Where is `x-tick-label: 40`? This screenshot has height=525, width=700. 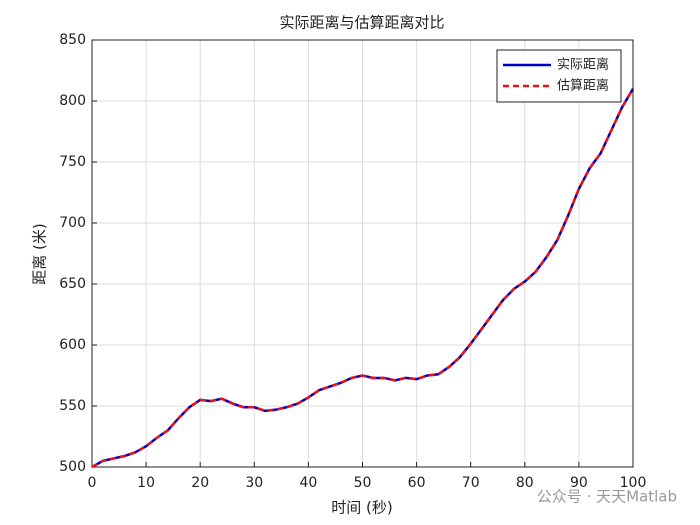
x-tick-label: 40 is located at coordinates (308, 483).